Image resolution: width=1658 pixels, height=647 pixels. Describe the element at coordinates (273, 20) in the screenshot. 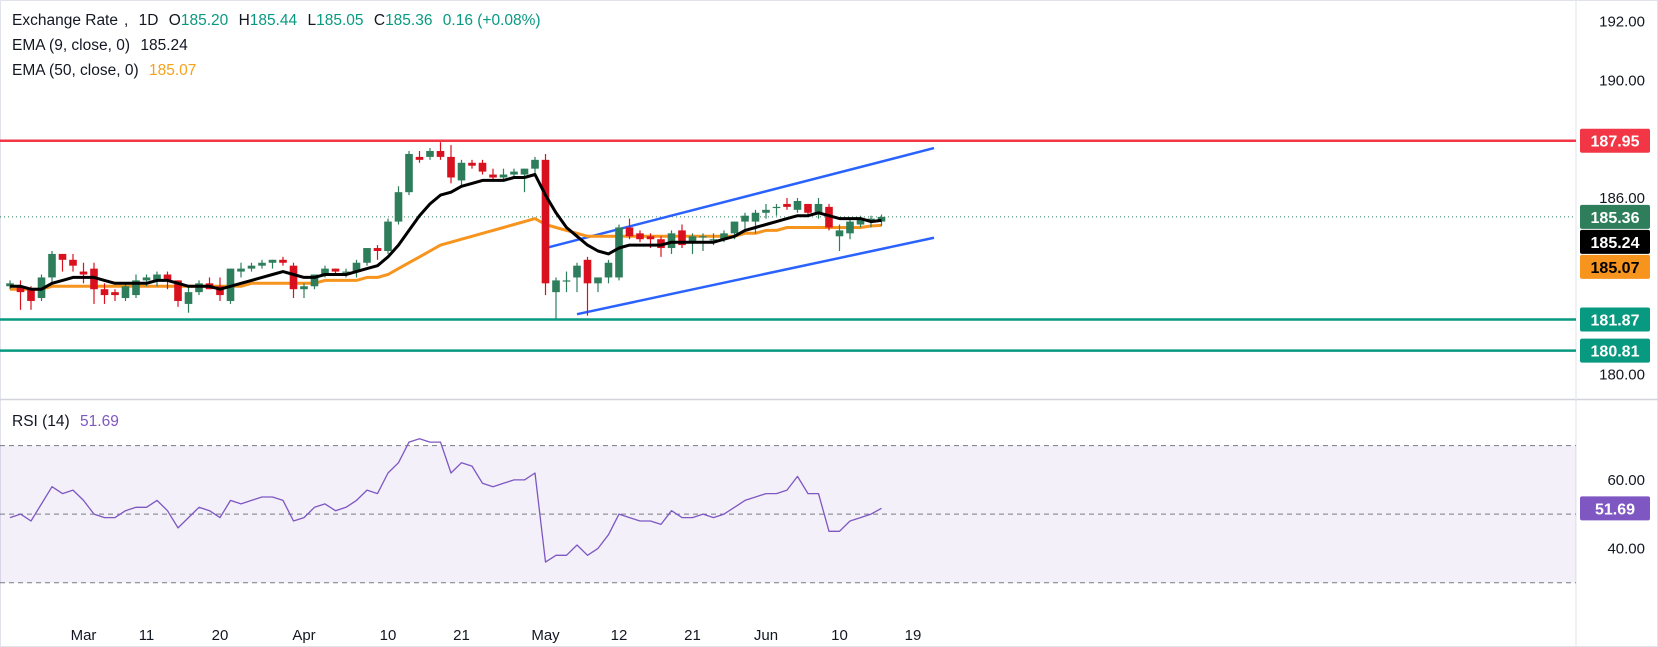

I see `high-value: 185.44` at that location.